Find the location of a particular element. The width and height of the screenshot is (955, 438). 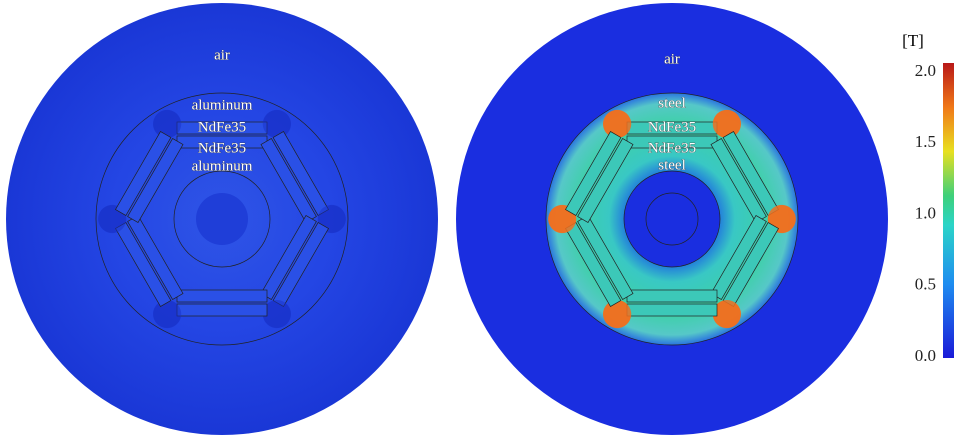

colorbar-tick-label: 1.5 is located at coordinates (925, 141).